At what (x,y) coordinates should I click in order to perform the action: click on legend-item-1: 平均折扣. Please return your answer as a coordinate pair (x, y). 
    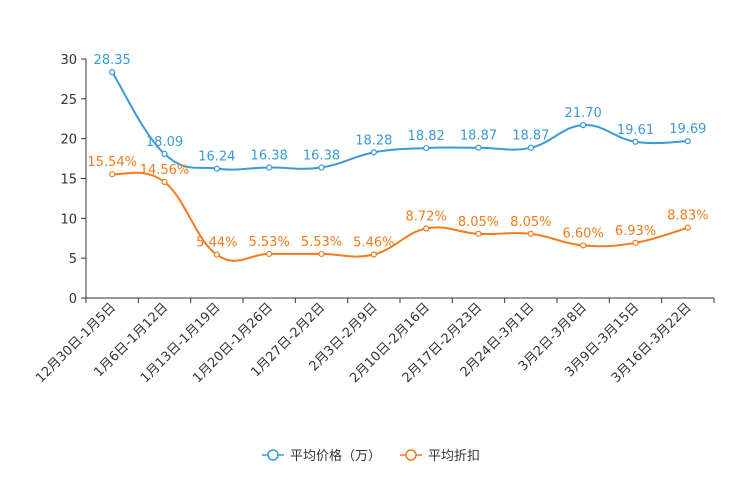
    Looking at the image, I should click on (440, 456).